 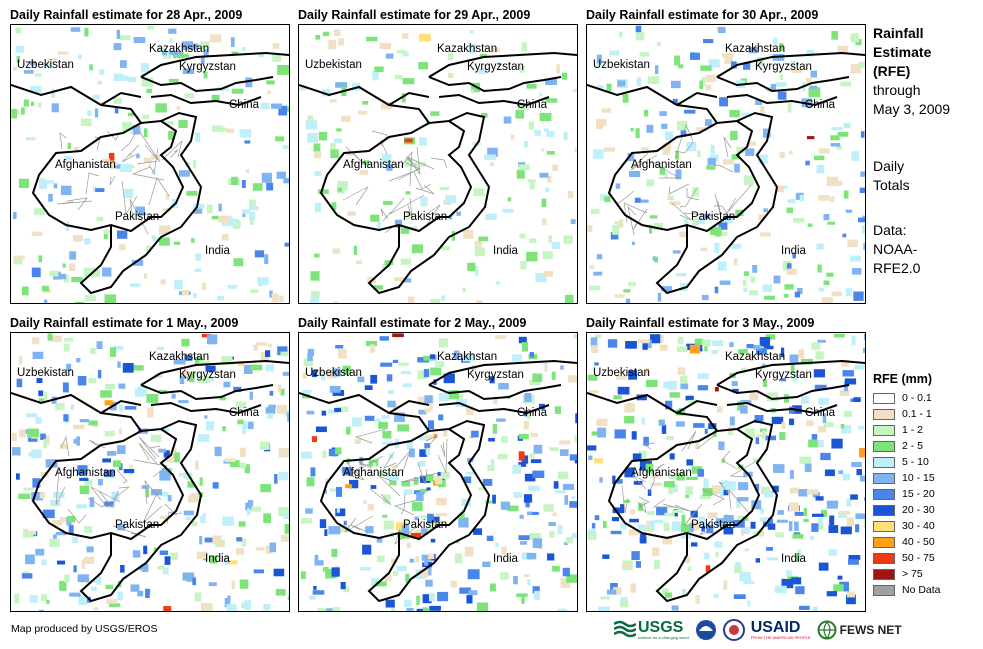 What do you see at coordinates (917, 414) in the screenshot?
I see `legend-label: 0.1 - 1` at bounding box center [917, 414].